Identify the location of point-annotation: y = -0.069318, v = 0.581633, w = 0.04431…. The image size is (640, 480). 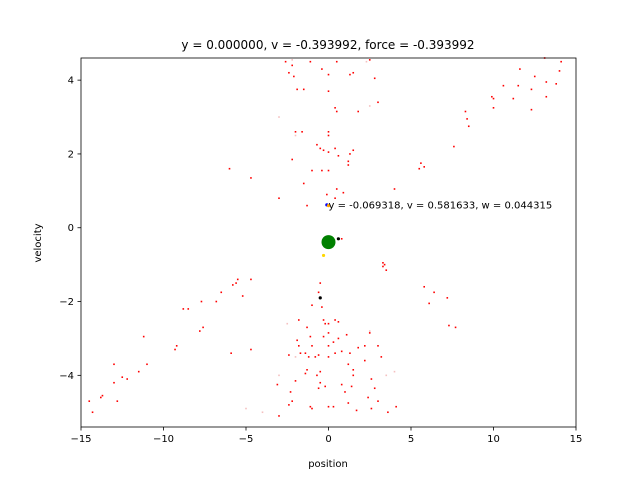
(441, 205).